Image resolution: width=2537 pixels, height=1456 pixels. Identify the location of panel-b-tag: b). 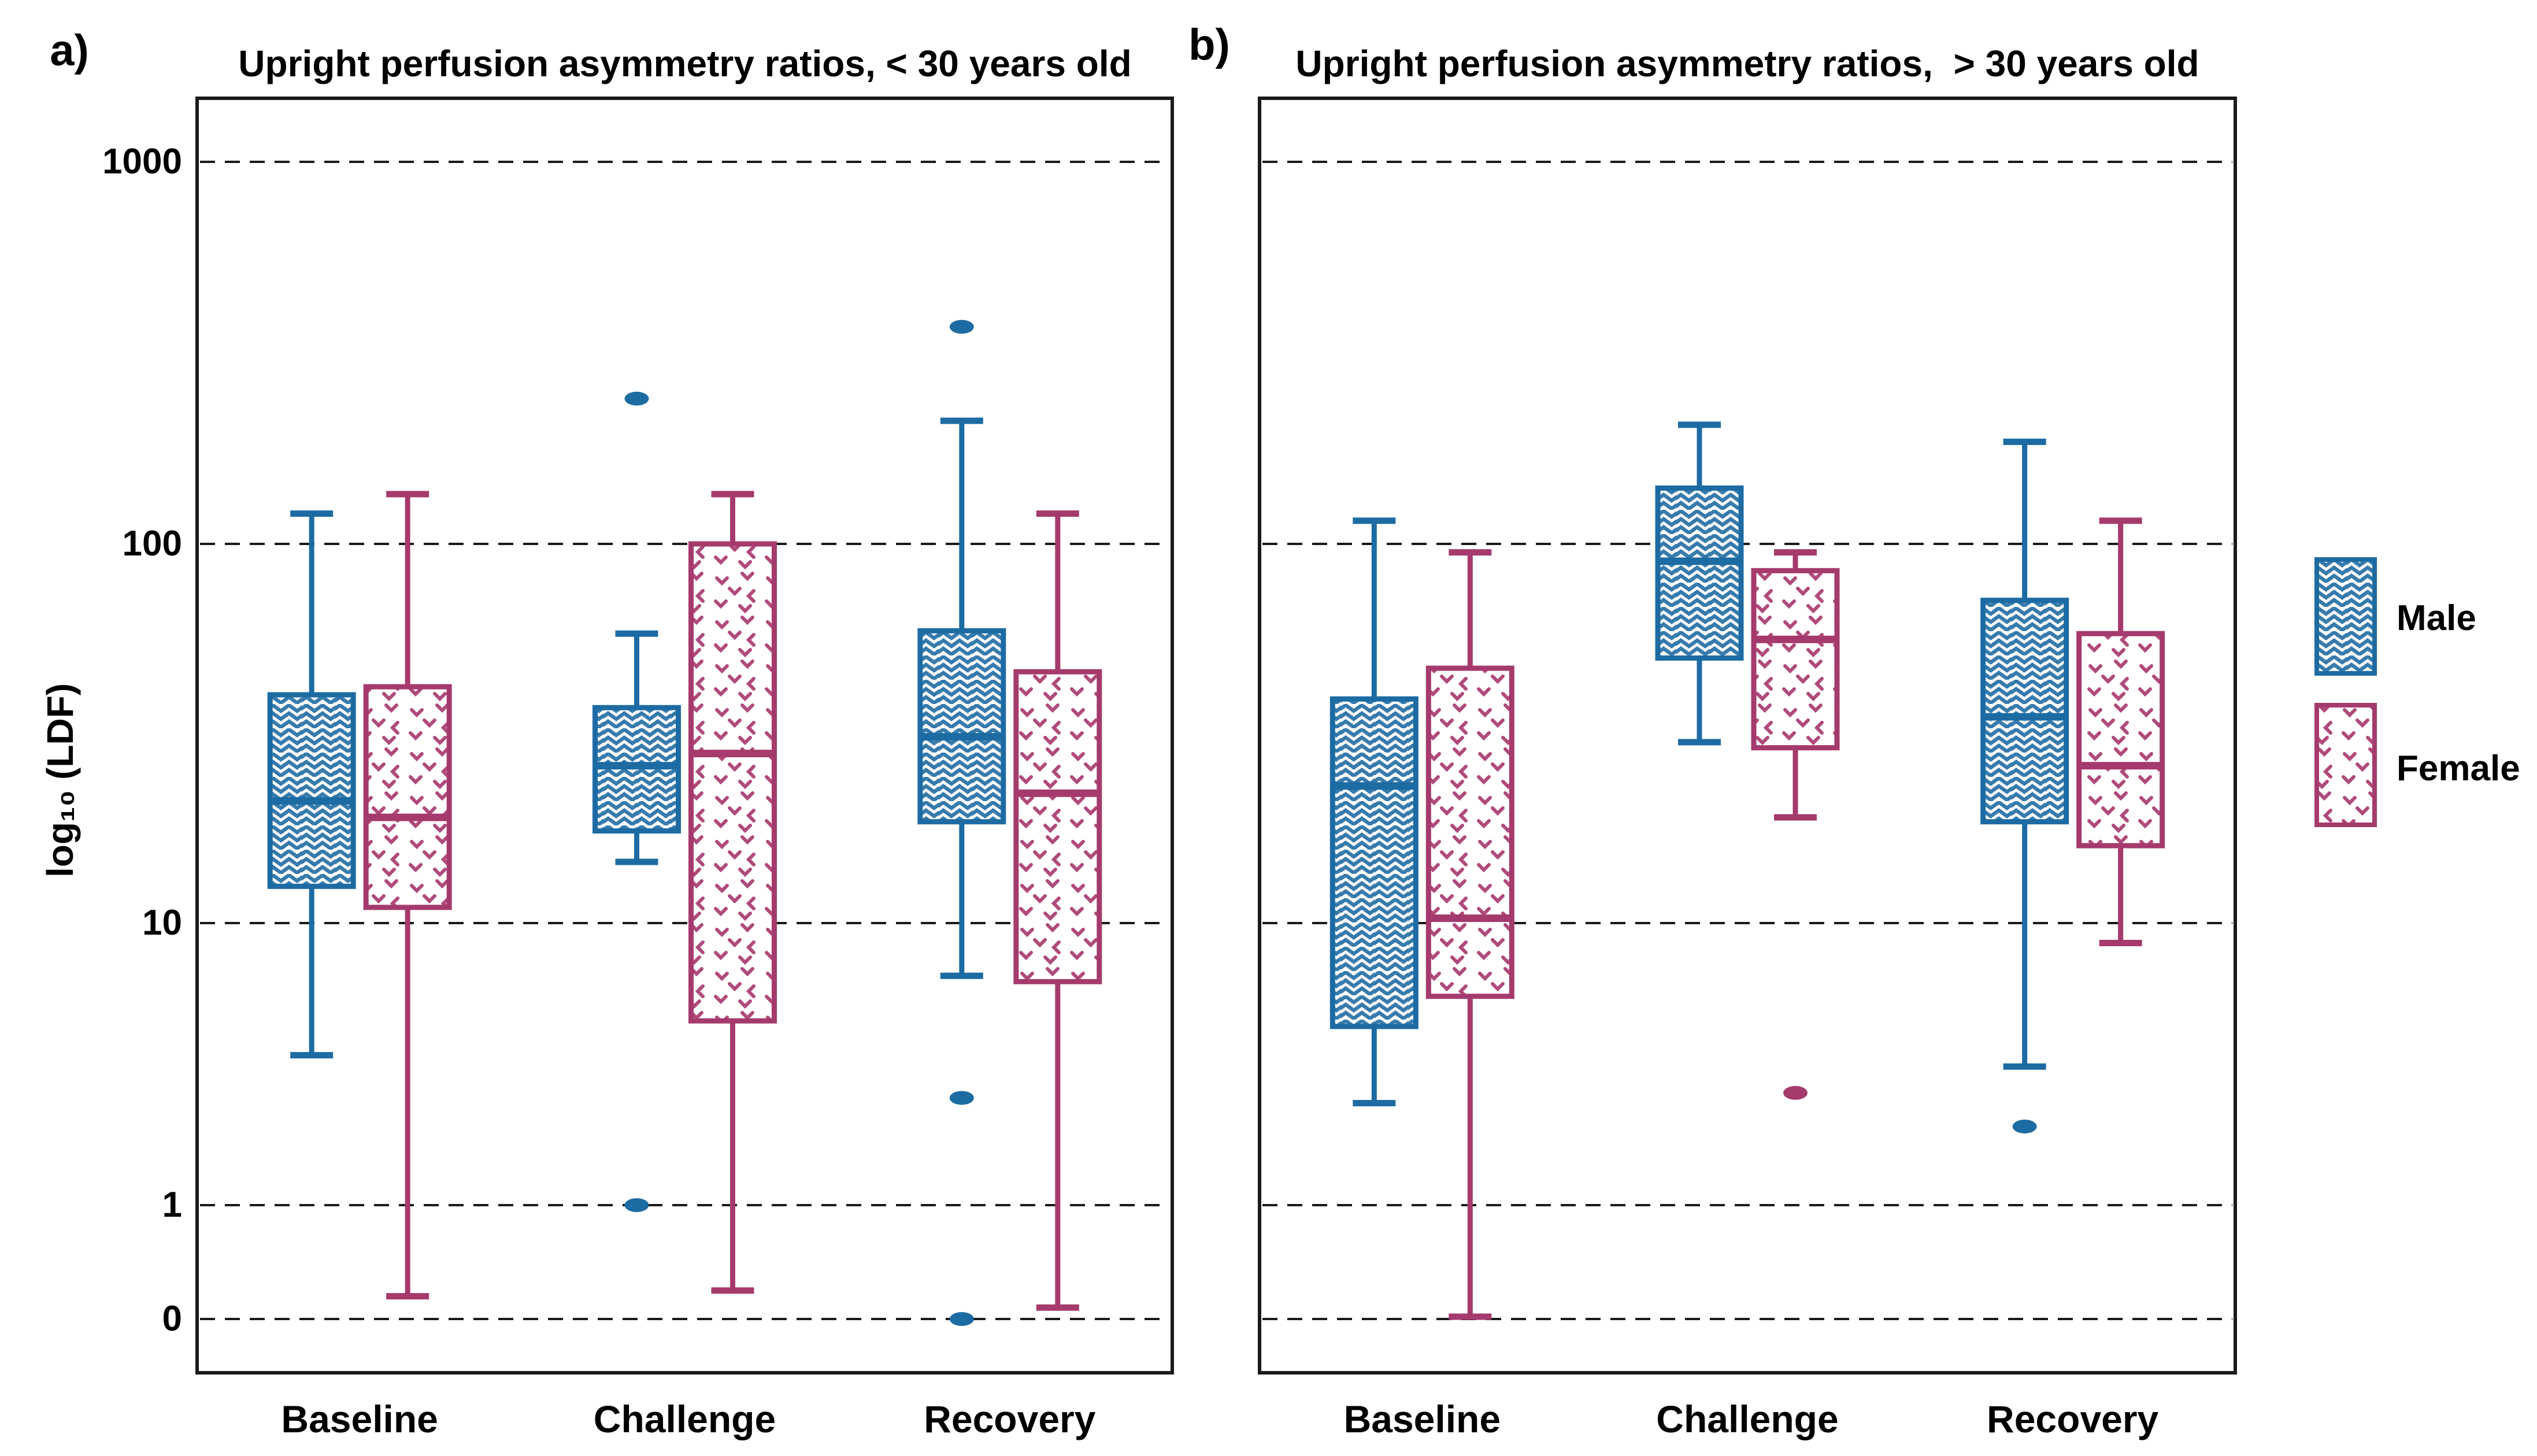
(1209, 45).